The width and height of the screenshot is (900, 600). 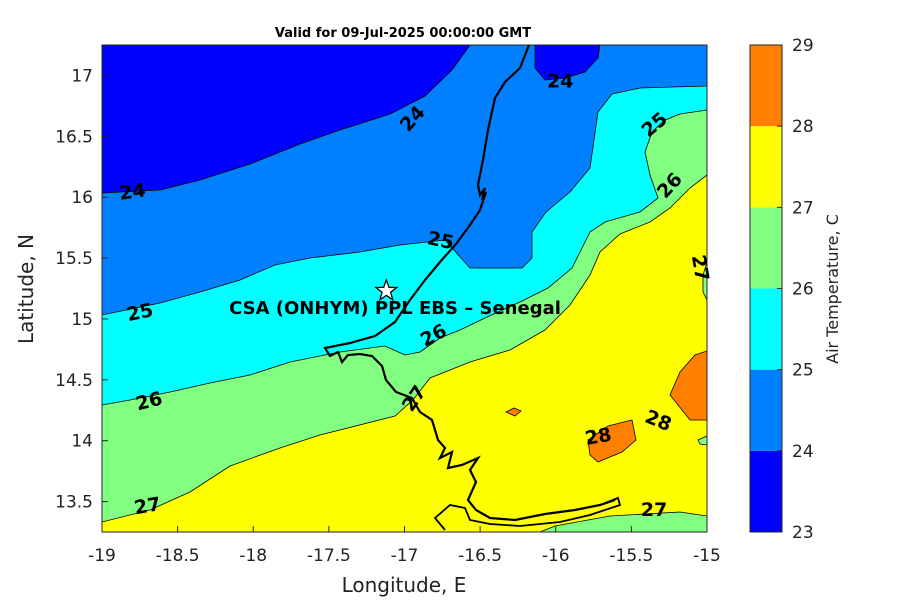 What do you see at coordinates (803, 371) in the screenshot?
I see `colorbar-tick-label: 25` at bounding box center [803, 371].